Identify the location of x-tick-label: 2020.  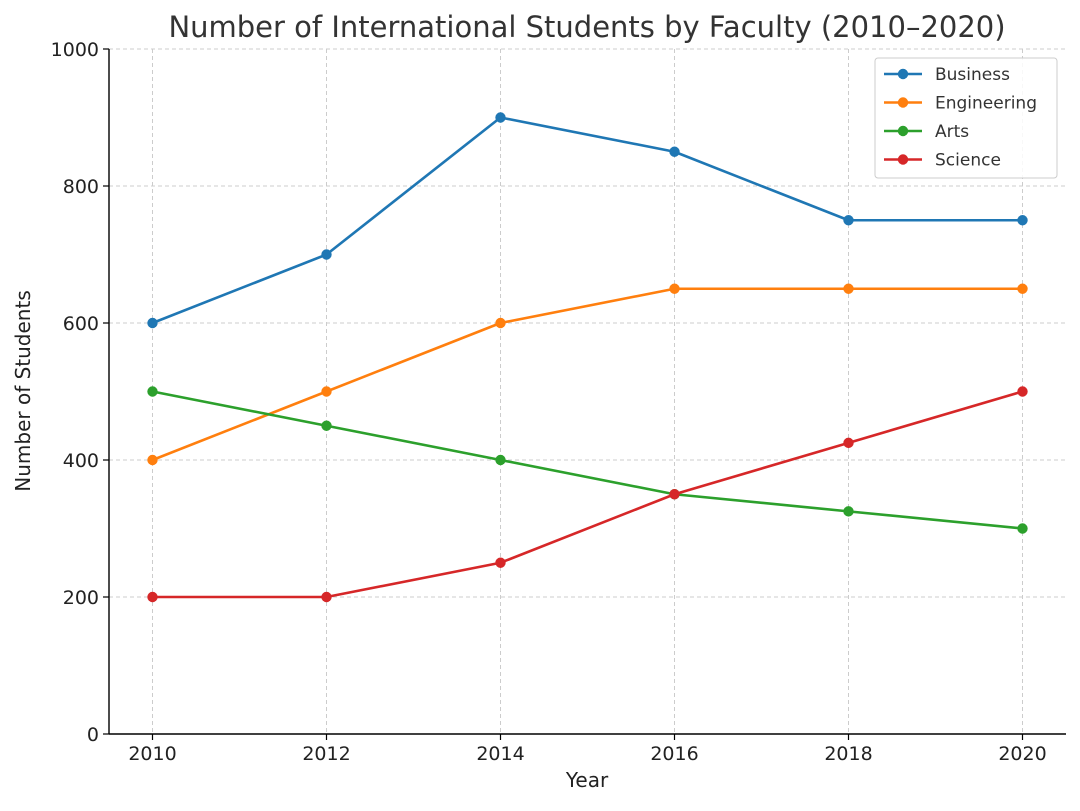
(1022, 754).